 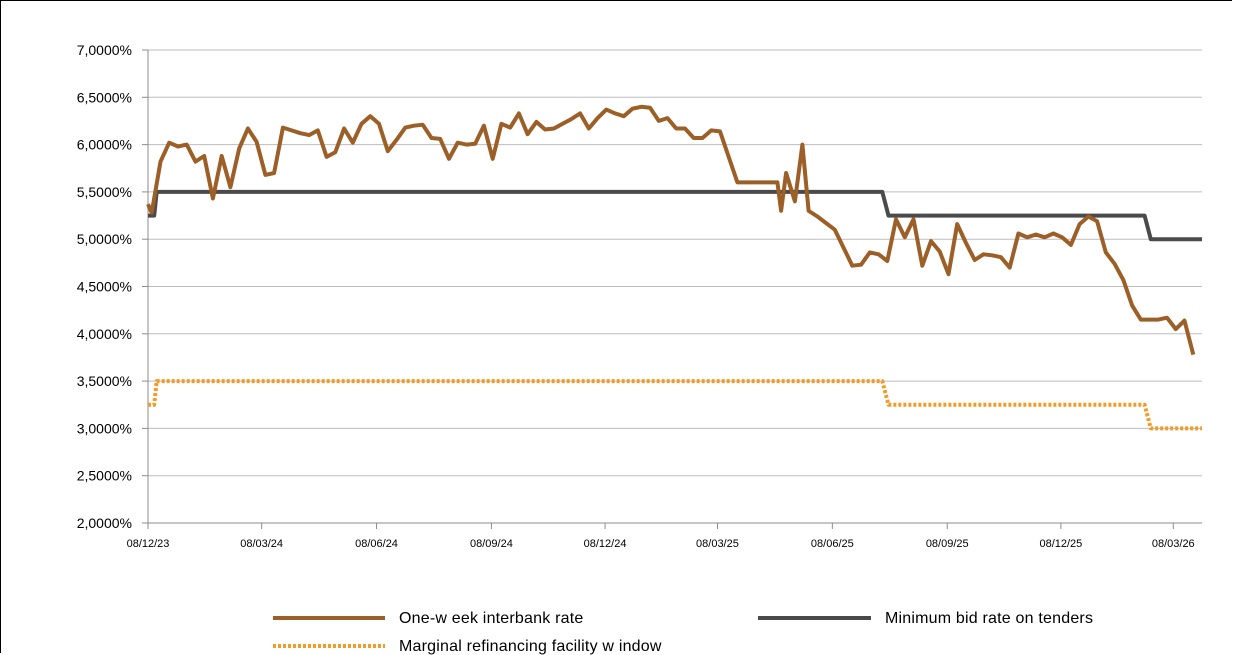 What do you see at coordinates (530, 646) in the screenshot?
I see `legend-label: Marginal refinancing facility w indow` at bounding box center [530, 646].